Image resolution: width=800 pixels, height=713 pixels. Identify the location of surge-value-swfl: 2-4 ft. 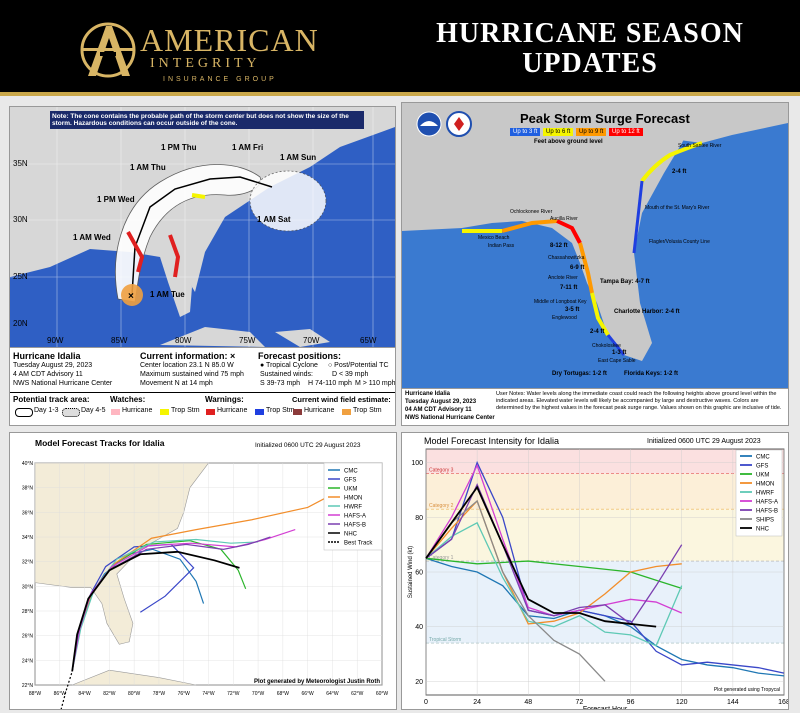
(597, 332).